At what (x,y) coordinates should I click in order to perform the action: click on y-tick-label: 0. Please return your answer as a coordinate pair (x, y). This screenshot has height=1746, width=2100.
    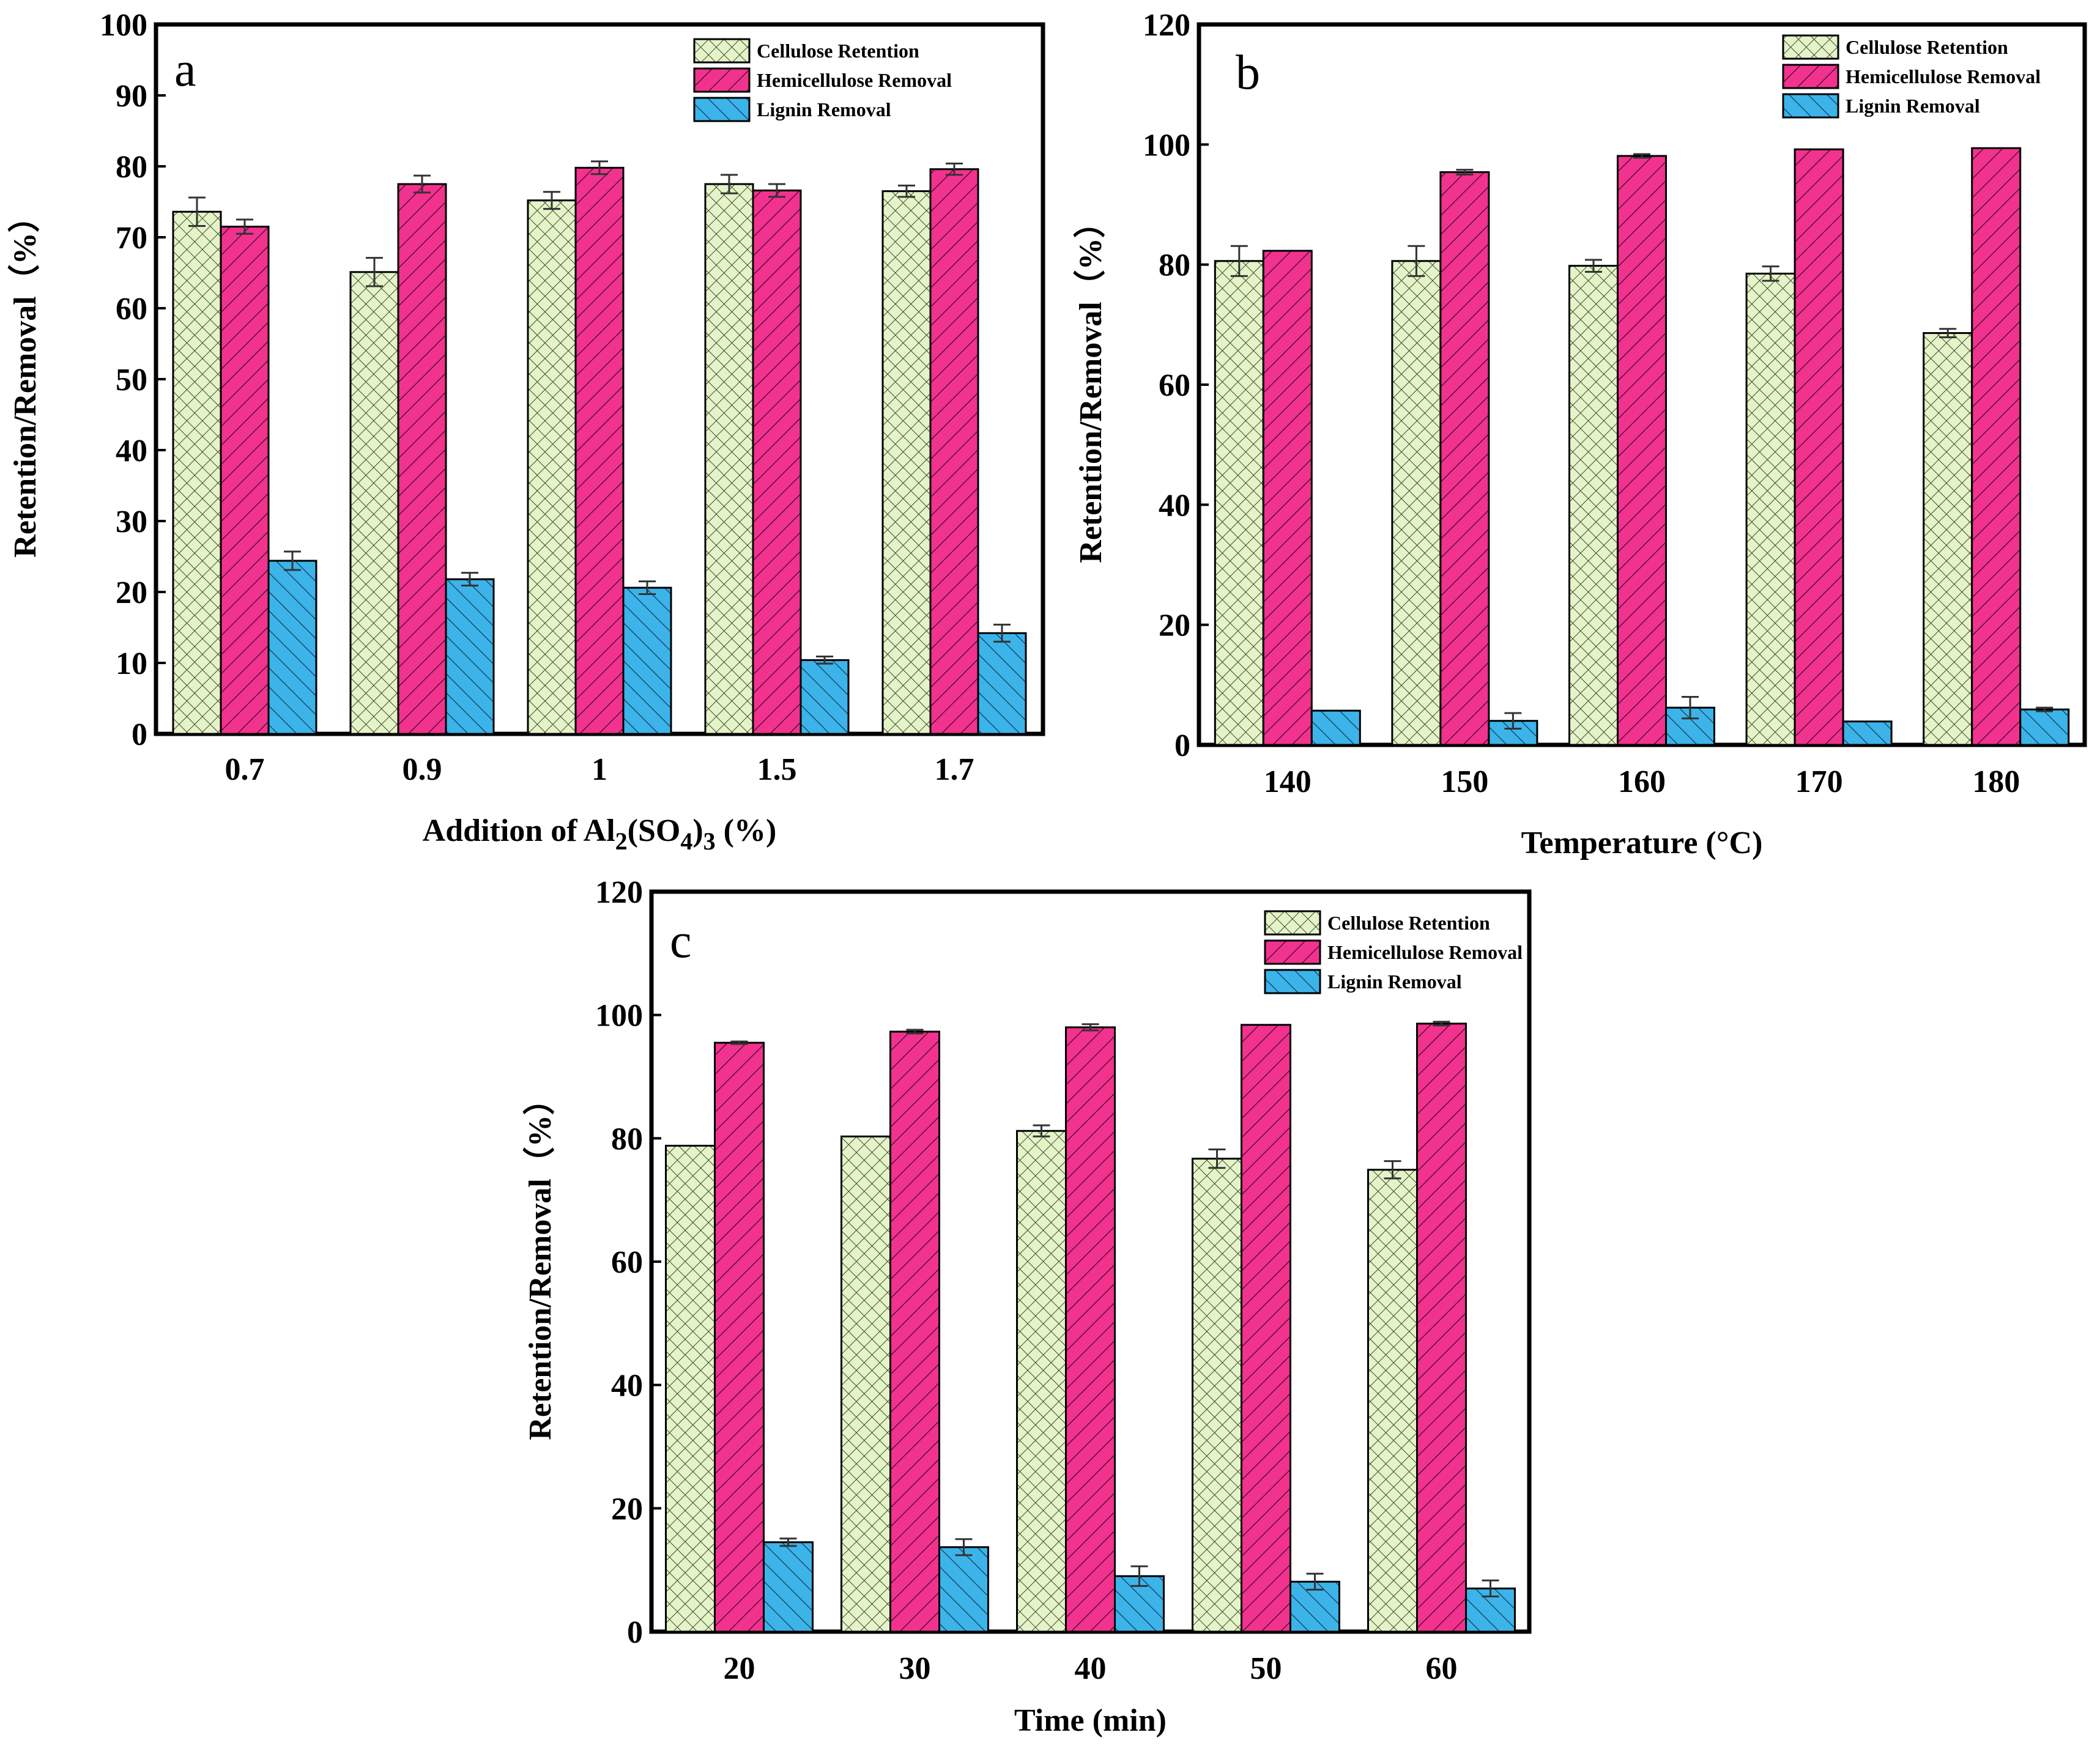
    Looking at the image, I should click on (139, 734).